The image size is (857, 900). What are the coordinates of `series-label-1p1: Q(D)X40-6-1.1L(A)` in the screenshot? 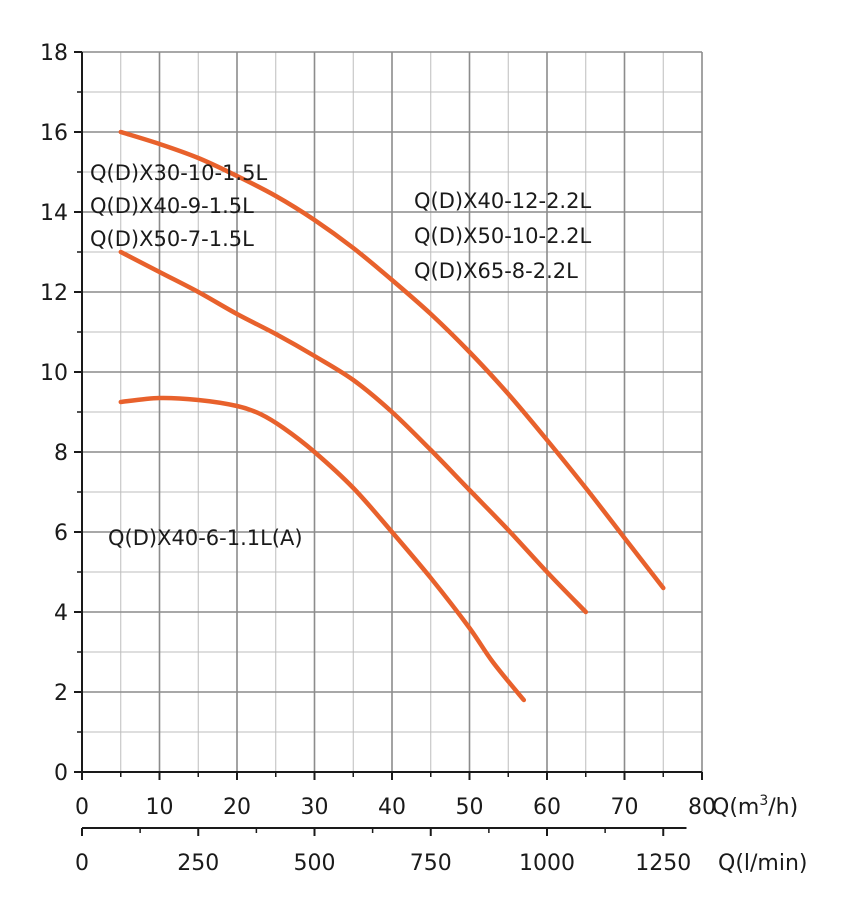 It's located at (205, 538).